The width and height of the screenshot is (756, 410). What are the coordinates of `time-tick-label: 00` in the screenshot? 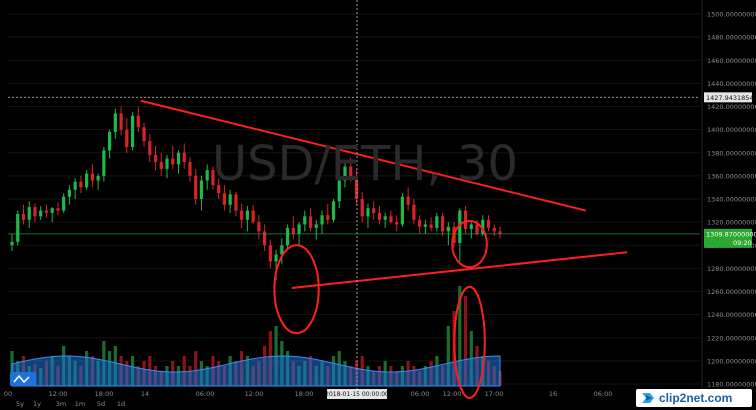 It's located at (8, 394).